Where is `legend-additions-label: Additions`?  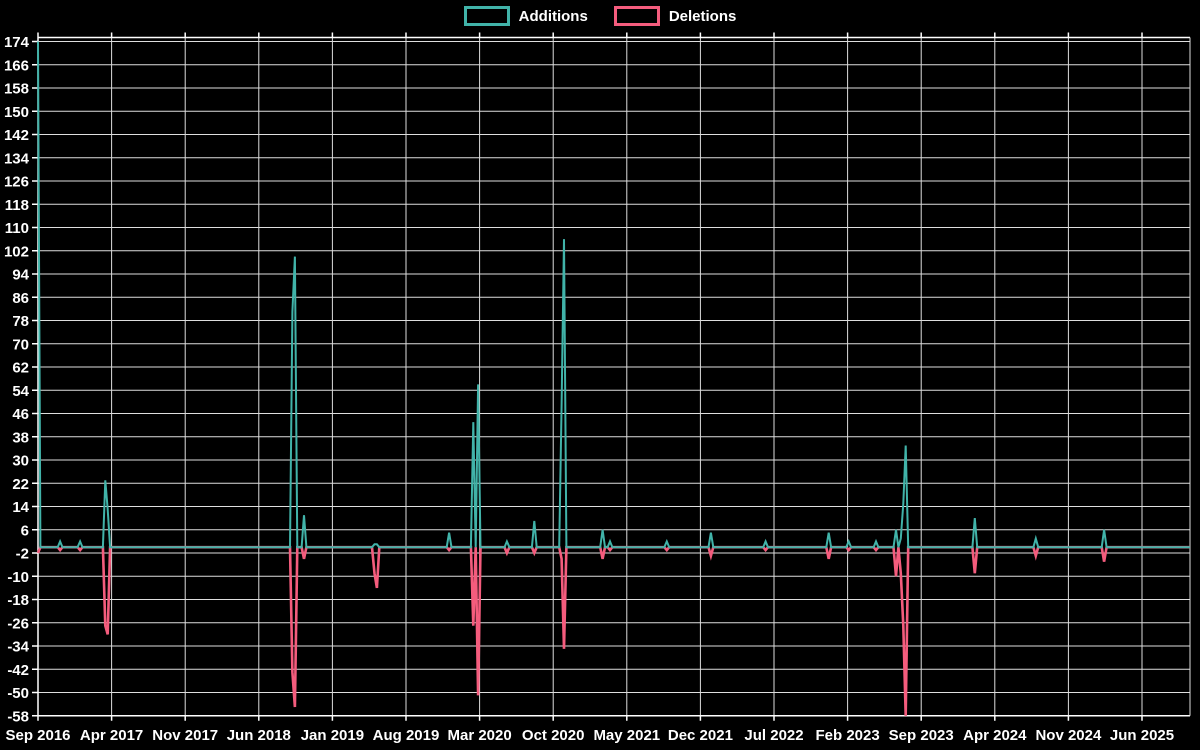
legend-additions-label: Additions is located at coordinates (553, 16).